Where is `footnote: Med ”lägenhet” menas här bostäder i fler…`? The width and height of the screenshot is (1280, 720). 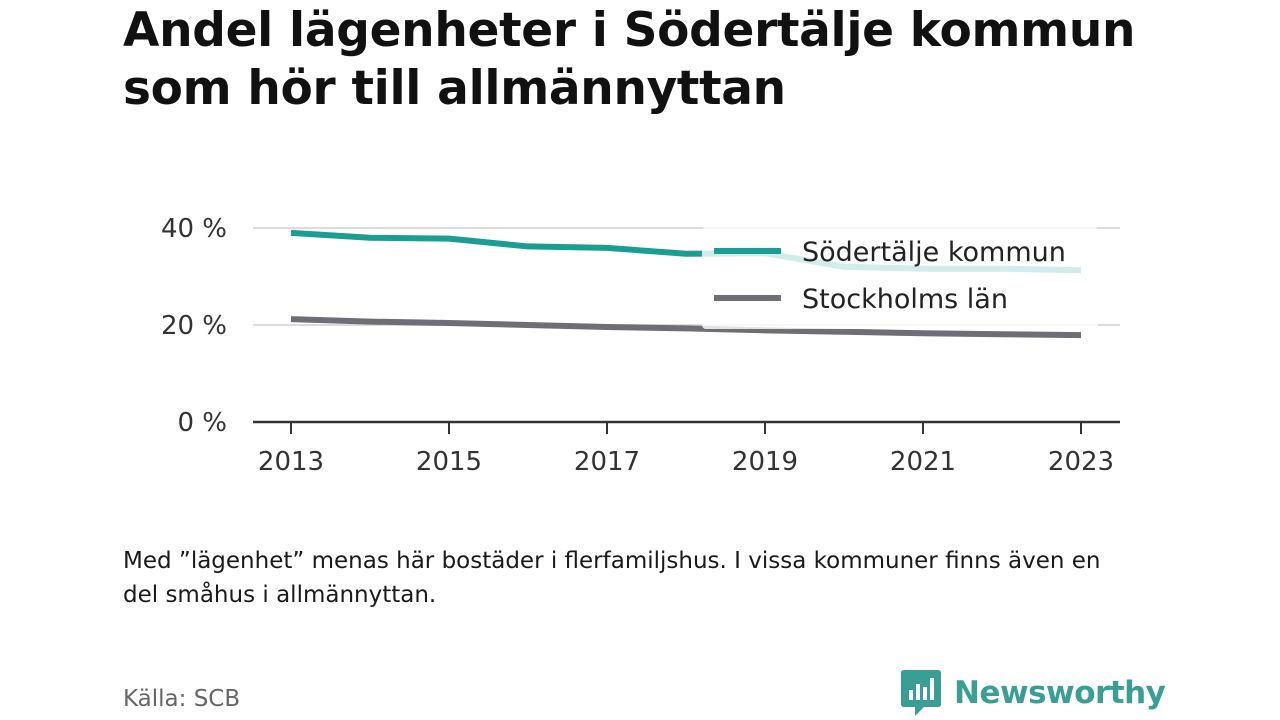 footnote: Med ”lägenhet” menas här bostäder i fler… is located at coordinates (612, 578).